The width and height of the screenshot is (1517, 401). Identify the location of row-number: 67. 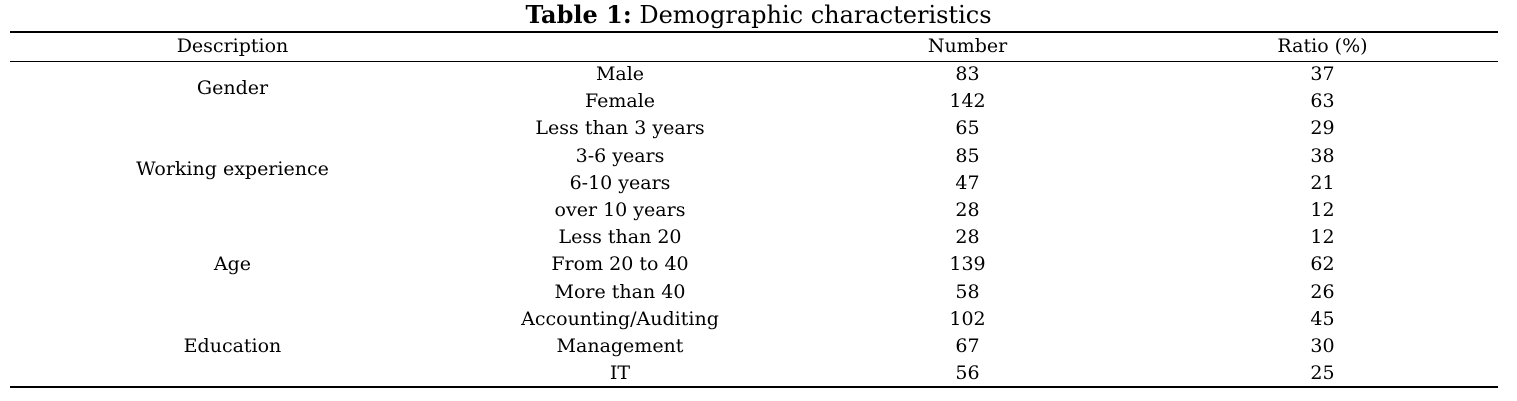
(967, 346).